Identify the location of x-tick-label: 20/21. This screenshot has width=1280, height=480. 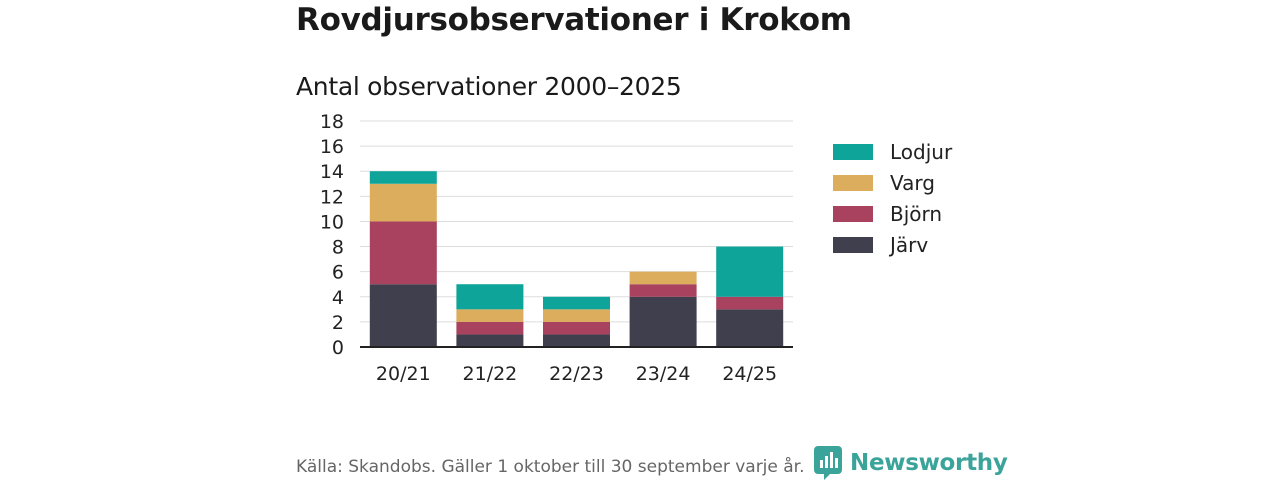
(403, 374).